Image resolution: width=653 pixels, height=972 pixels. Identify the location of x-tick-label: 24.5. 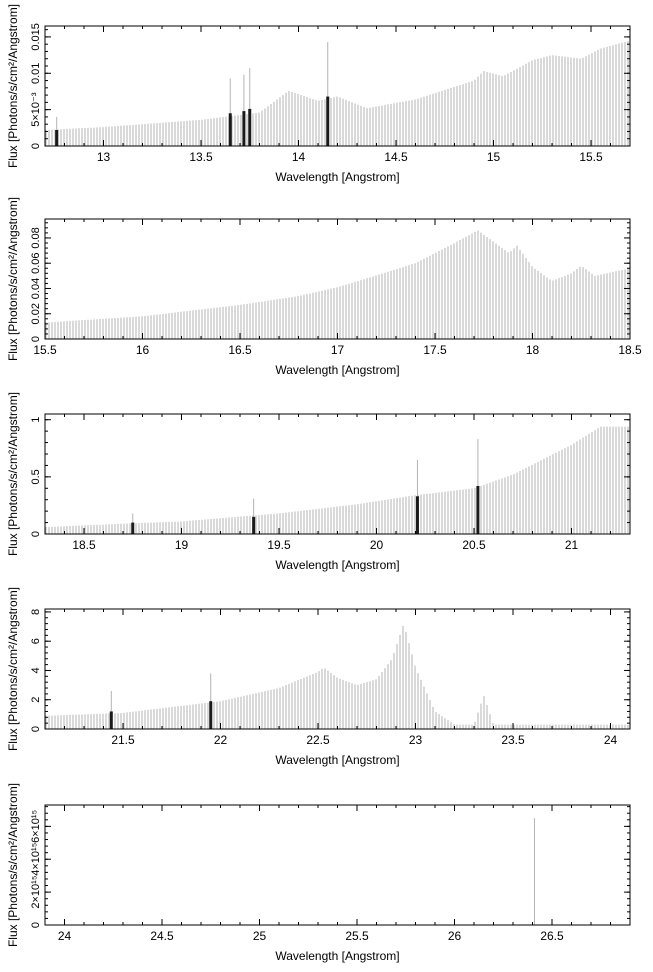
(162, 936).